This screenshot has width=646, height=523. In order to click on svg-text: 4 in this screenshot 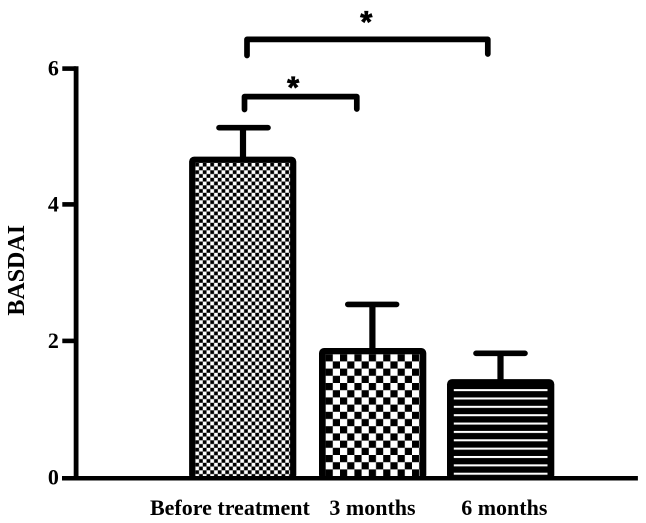, I will do `click(53, 204)`.